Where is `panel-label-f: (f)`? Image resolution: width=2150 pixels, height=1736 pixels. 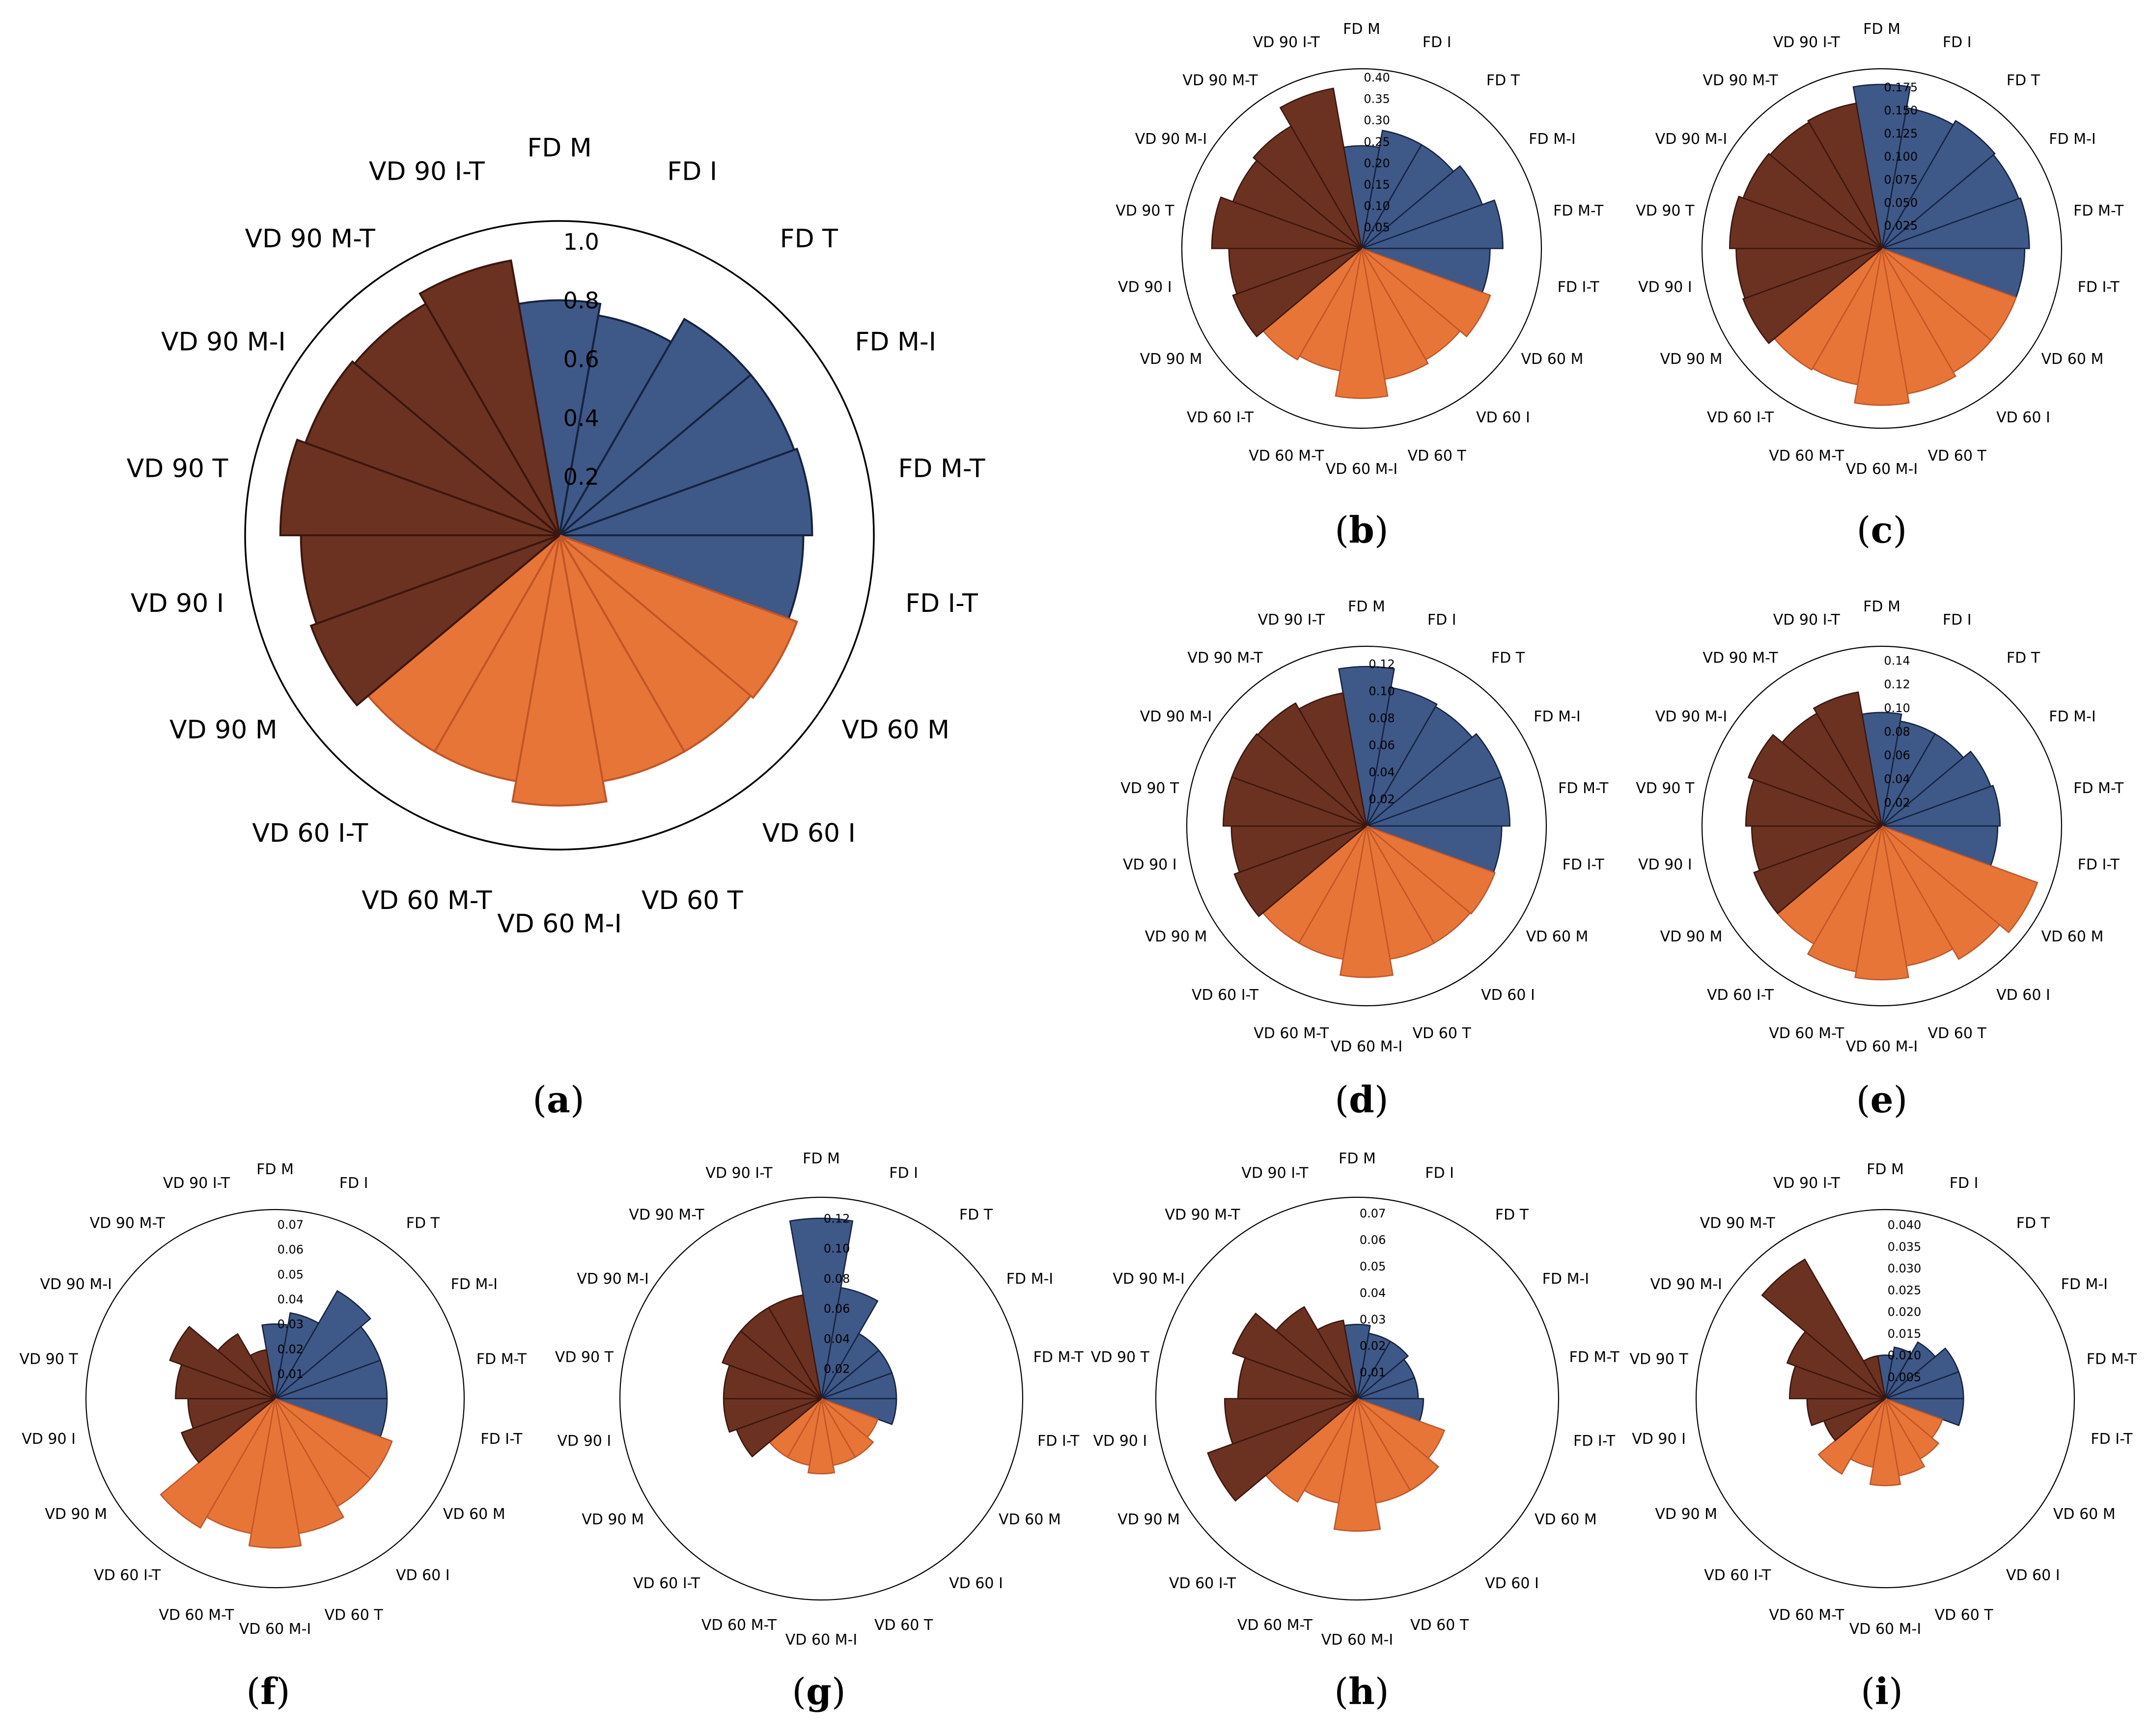
panel-label-f: (f) is located at coordinates (268, 1692).